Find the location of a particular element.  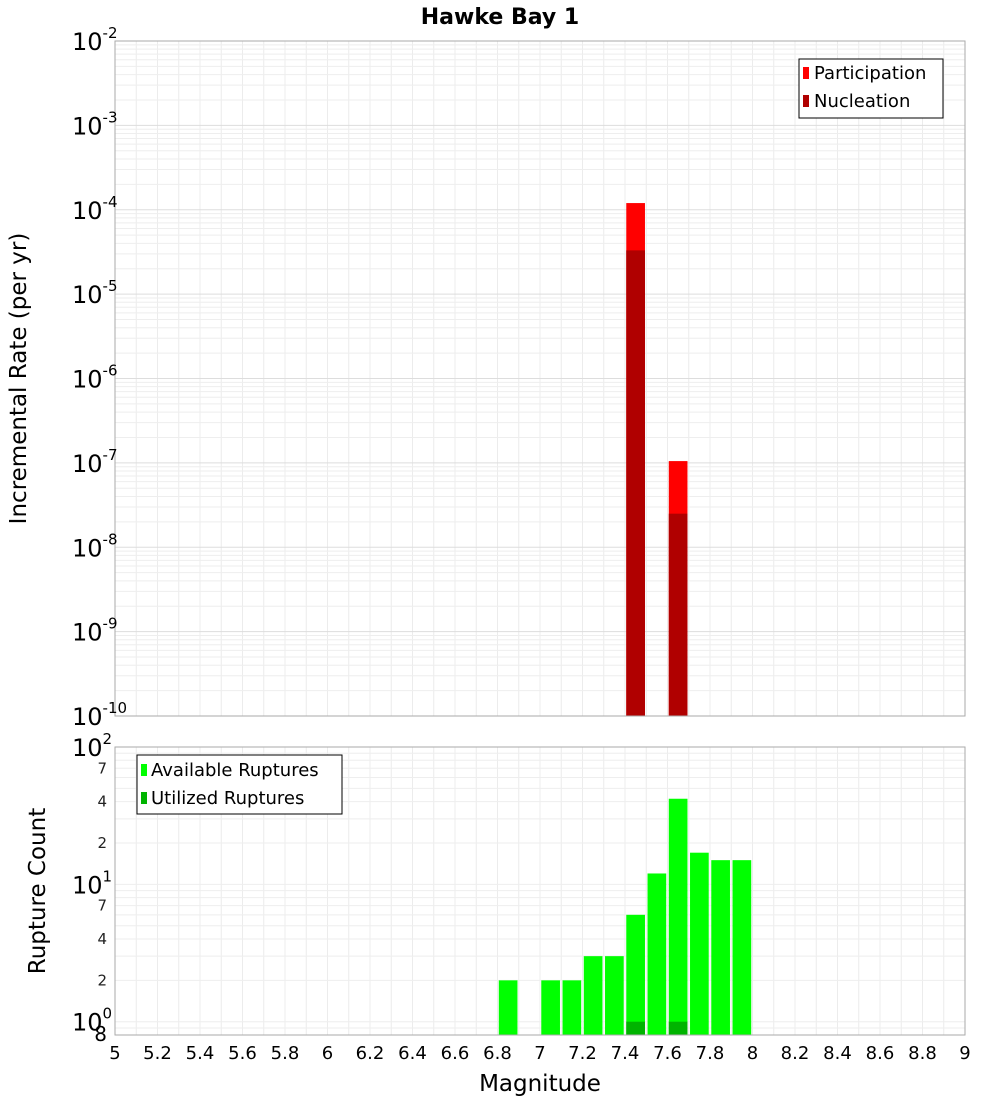

x-tick-label: 6.8 is located at coordinates (497, 1053).